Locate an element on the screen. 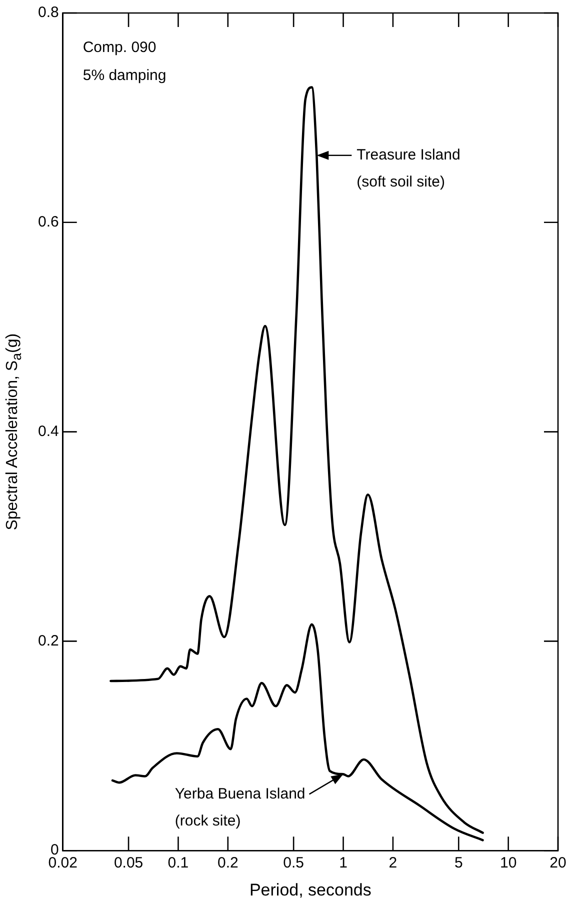  x-tick-label: 0.05 is located at coordinates (129, 863).